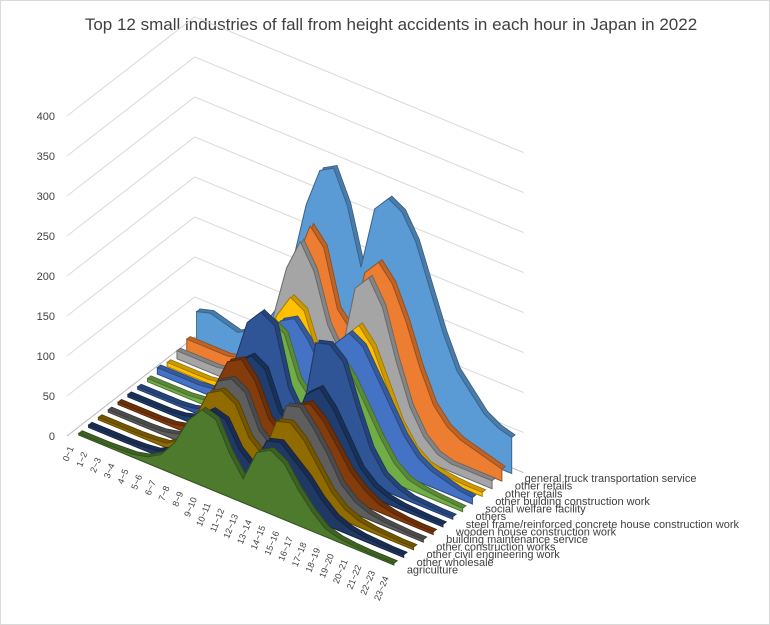  What do you see at coordinates (49, 397) in the screenshot?
I see `y-tick-label: 50` at bounding box center [49, 397].